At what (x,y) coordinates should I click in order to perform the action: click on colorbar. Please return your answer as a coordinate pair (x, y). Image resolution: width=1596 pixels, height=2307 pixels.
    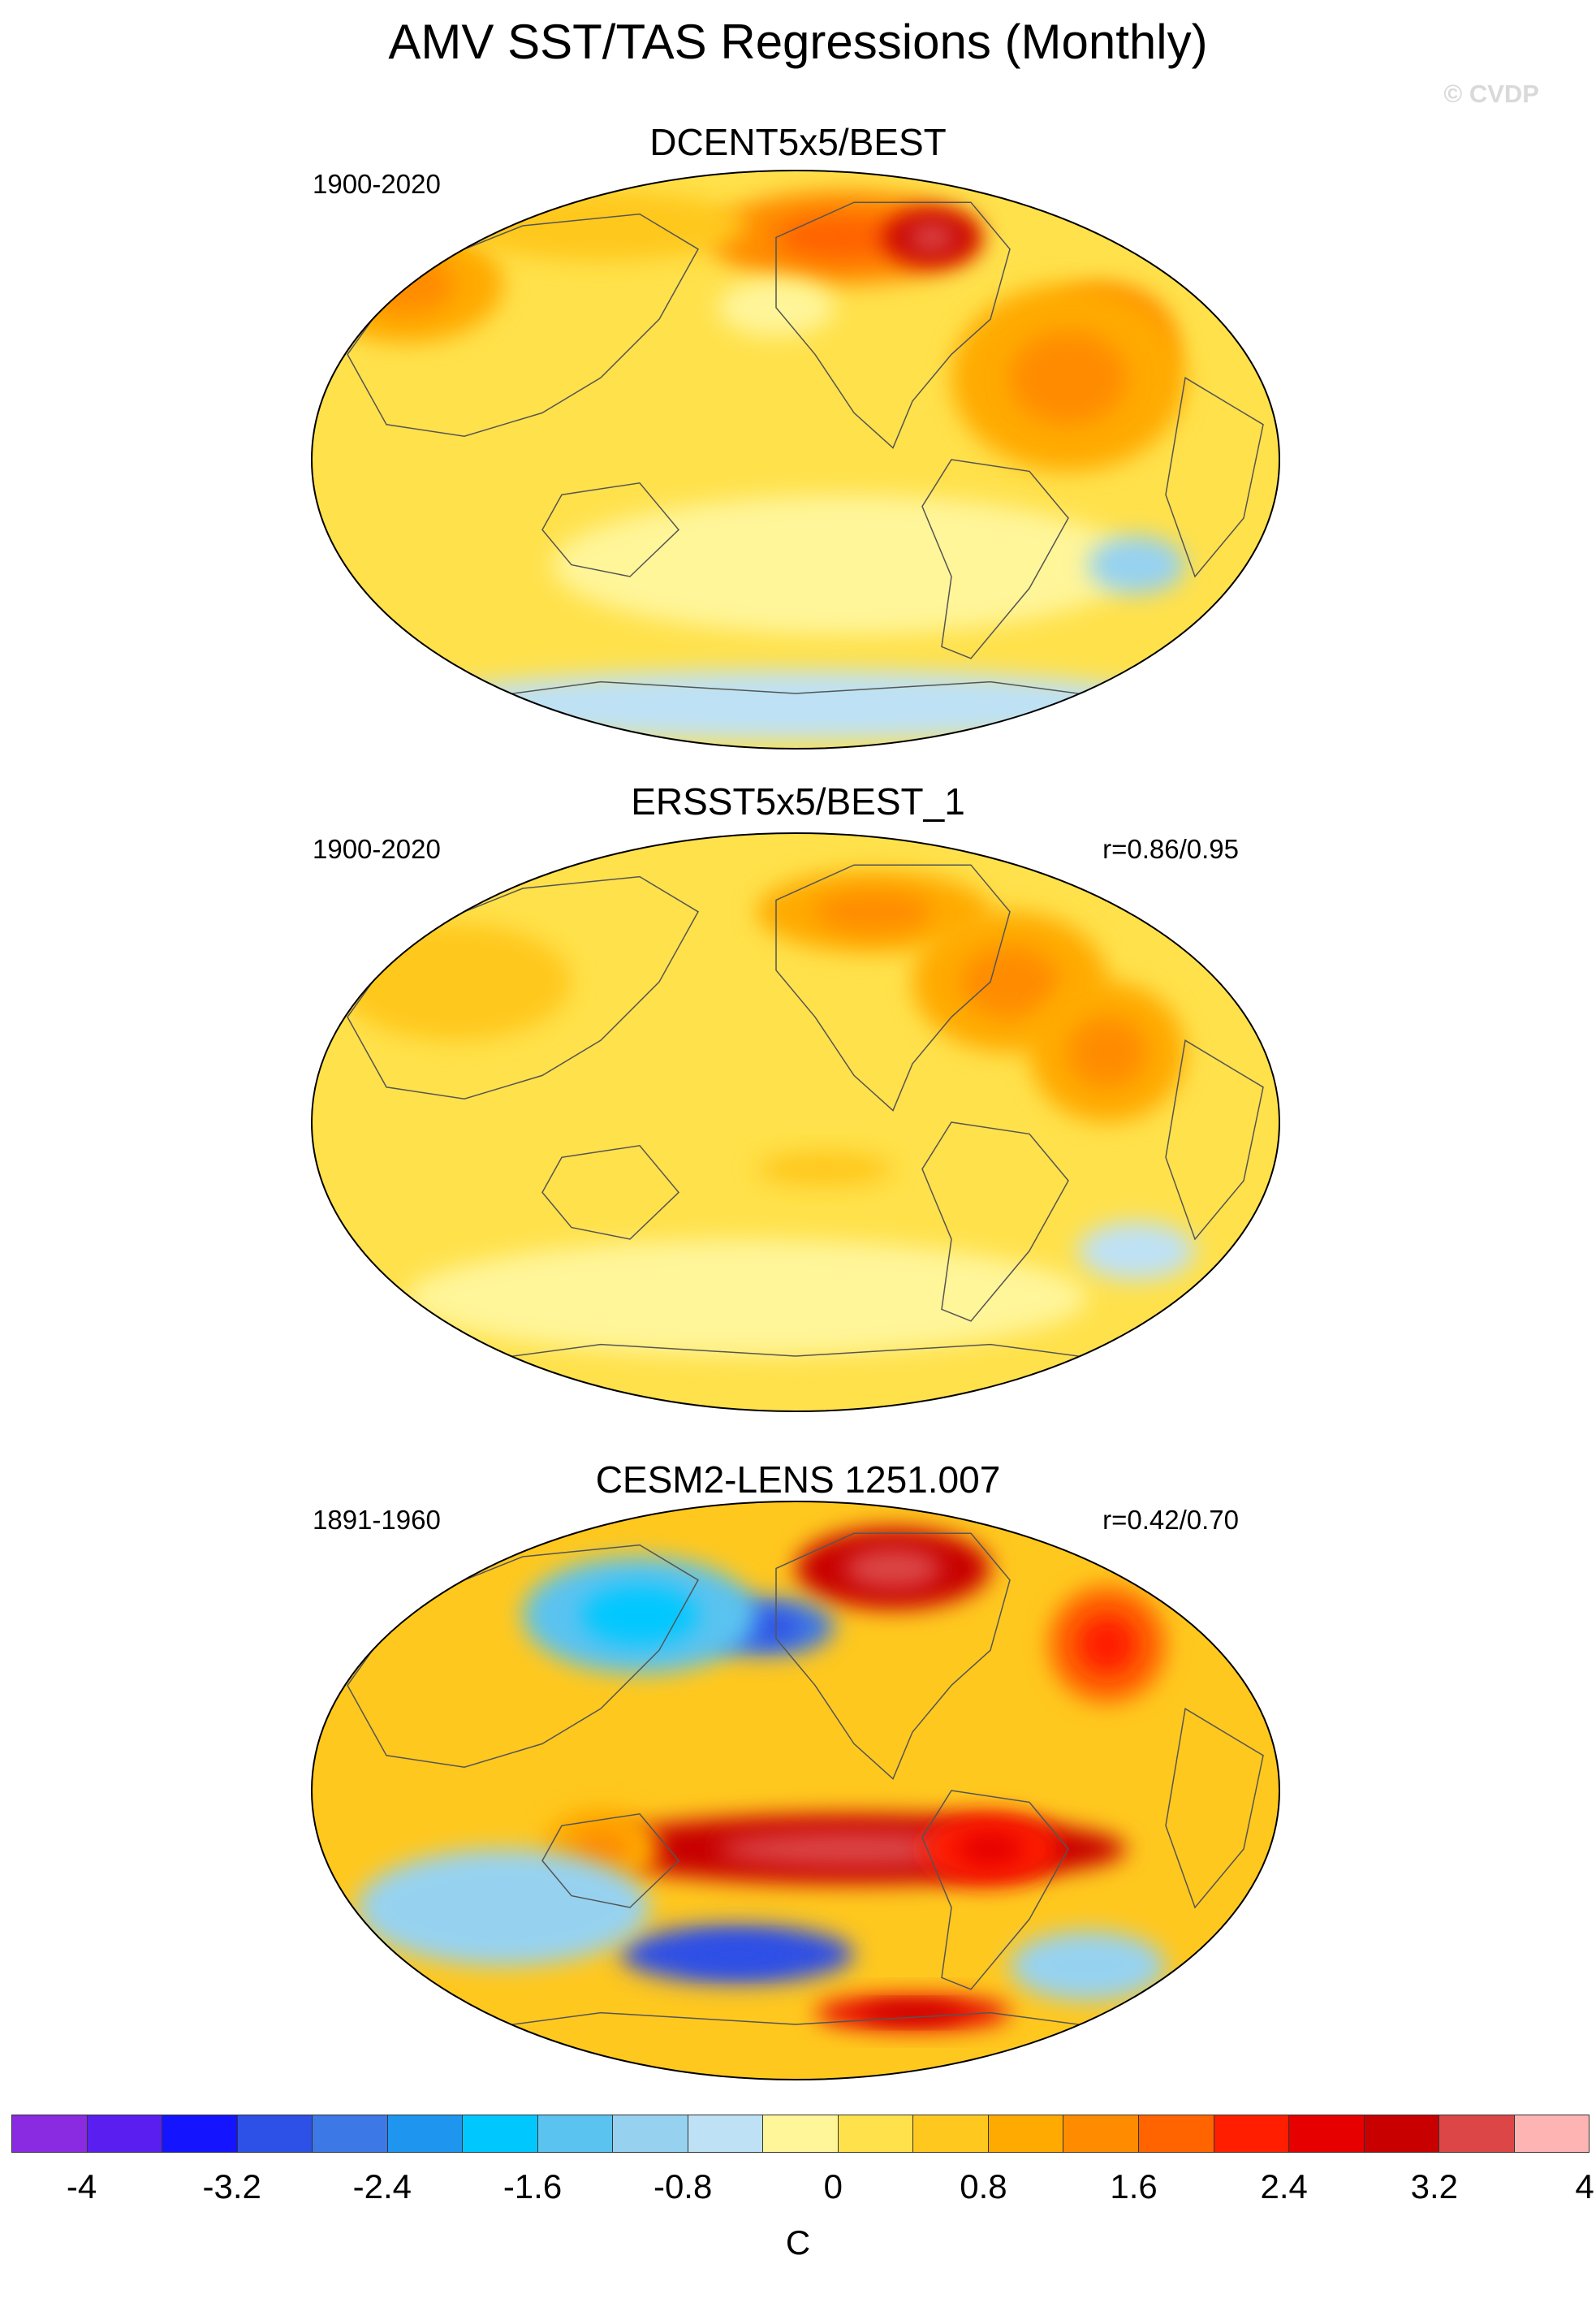
    Looking at the image, I should click on (800, 2134).